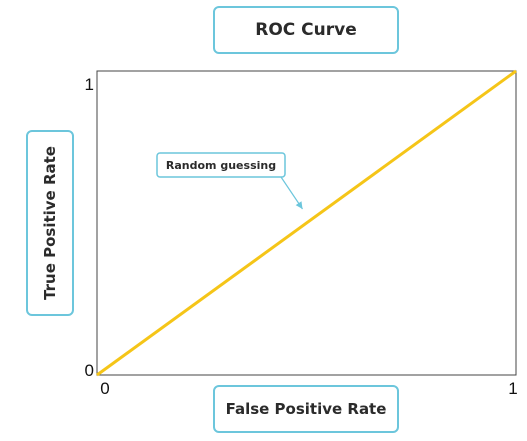 The image size is (527, 441). I want to click on x-tick-label: 0, so click(104, 388).